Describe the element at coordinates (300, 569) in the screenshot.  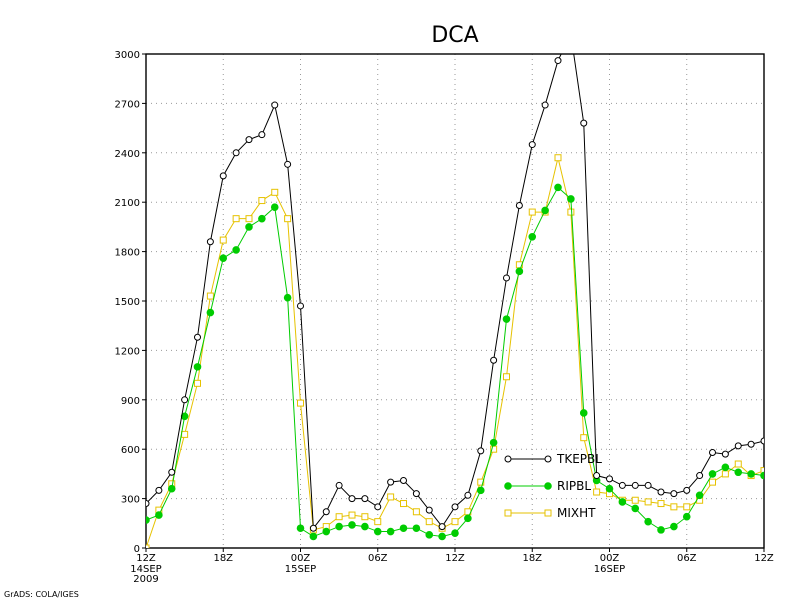
I see `x-date-label: 15SEP` at that location.